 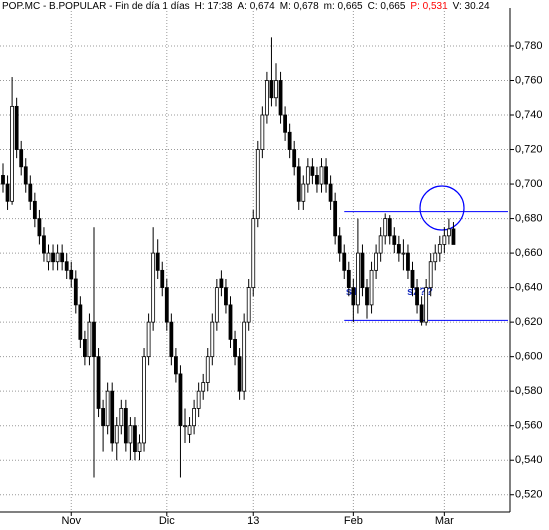 What do you see at coordinates (444, 521) in the screenshot?
I see `x-tick-label: Mar` at bounding box center [444, 521].